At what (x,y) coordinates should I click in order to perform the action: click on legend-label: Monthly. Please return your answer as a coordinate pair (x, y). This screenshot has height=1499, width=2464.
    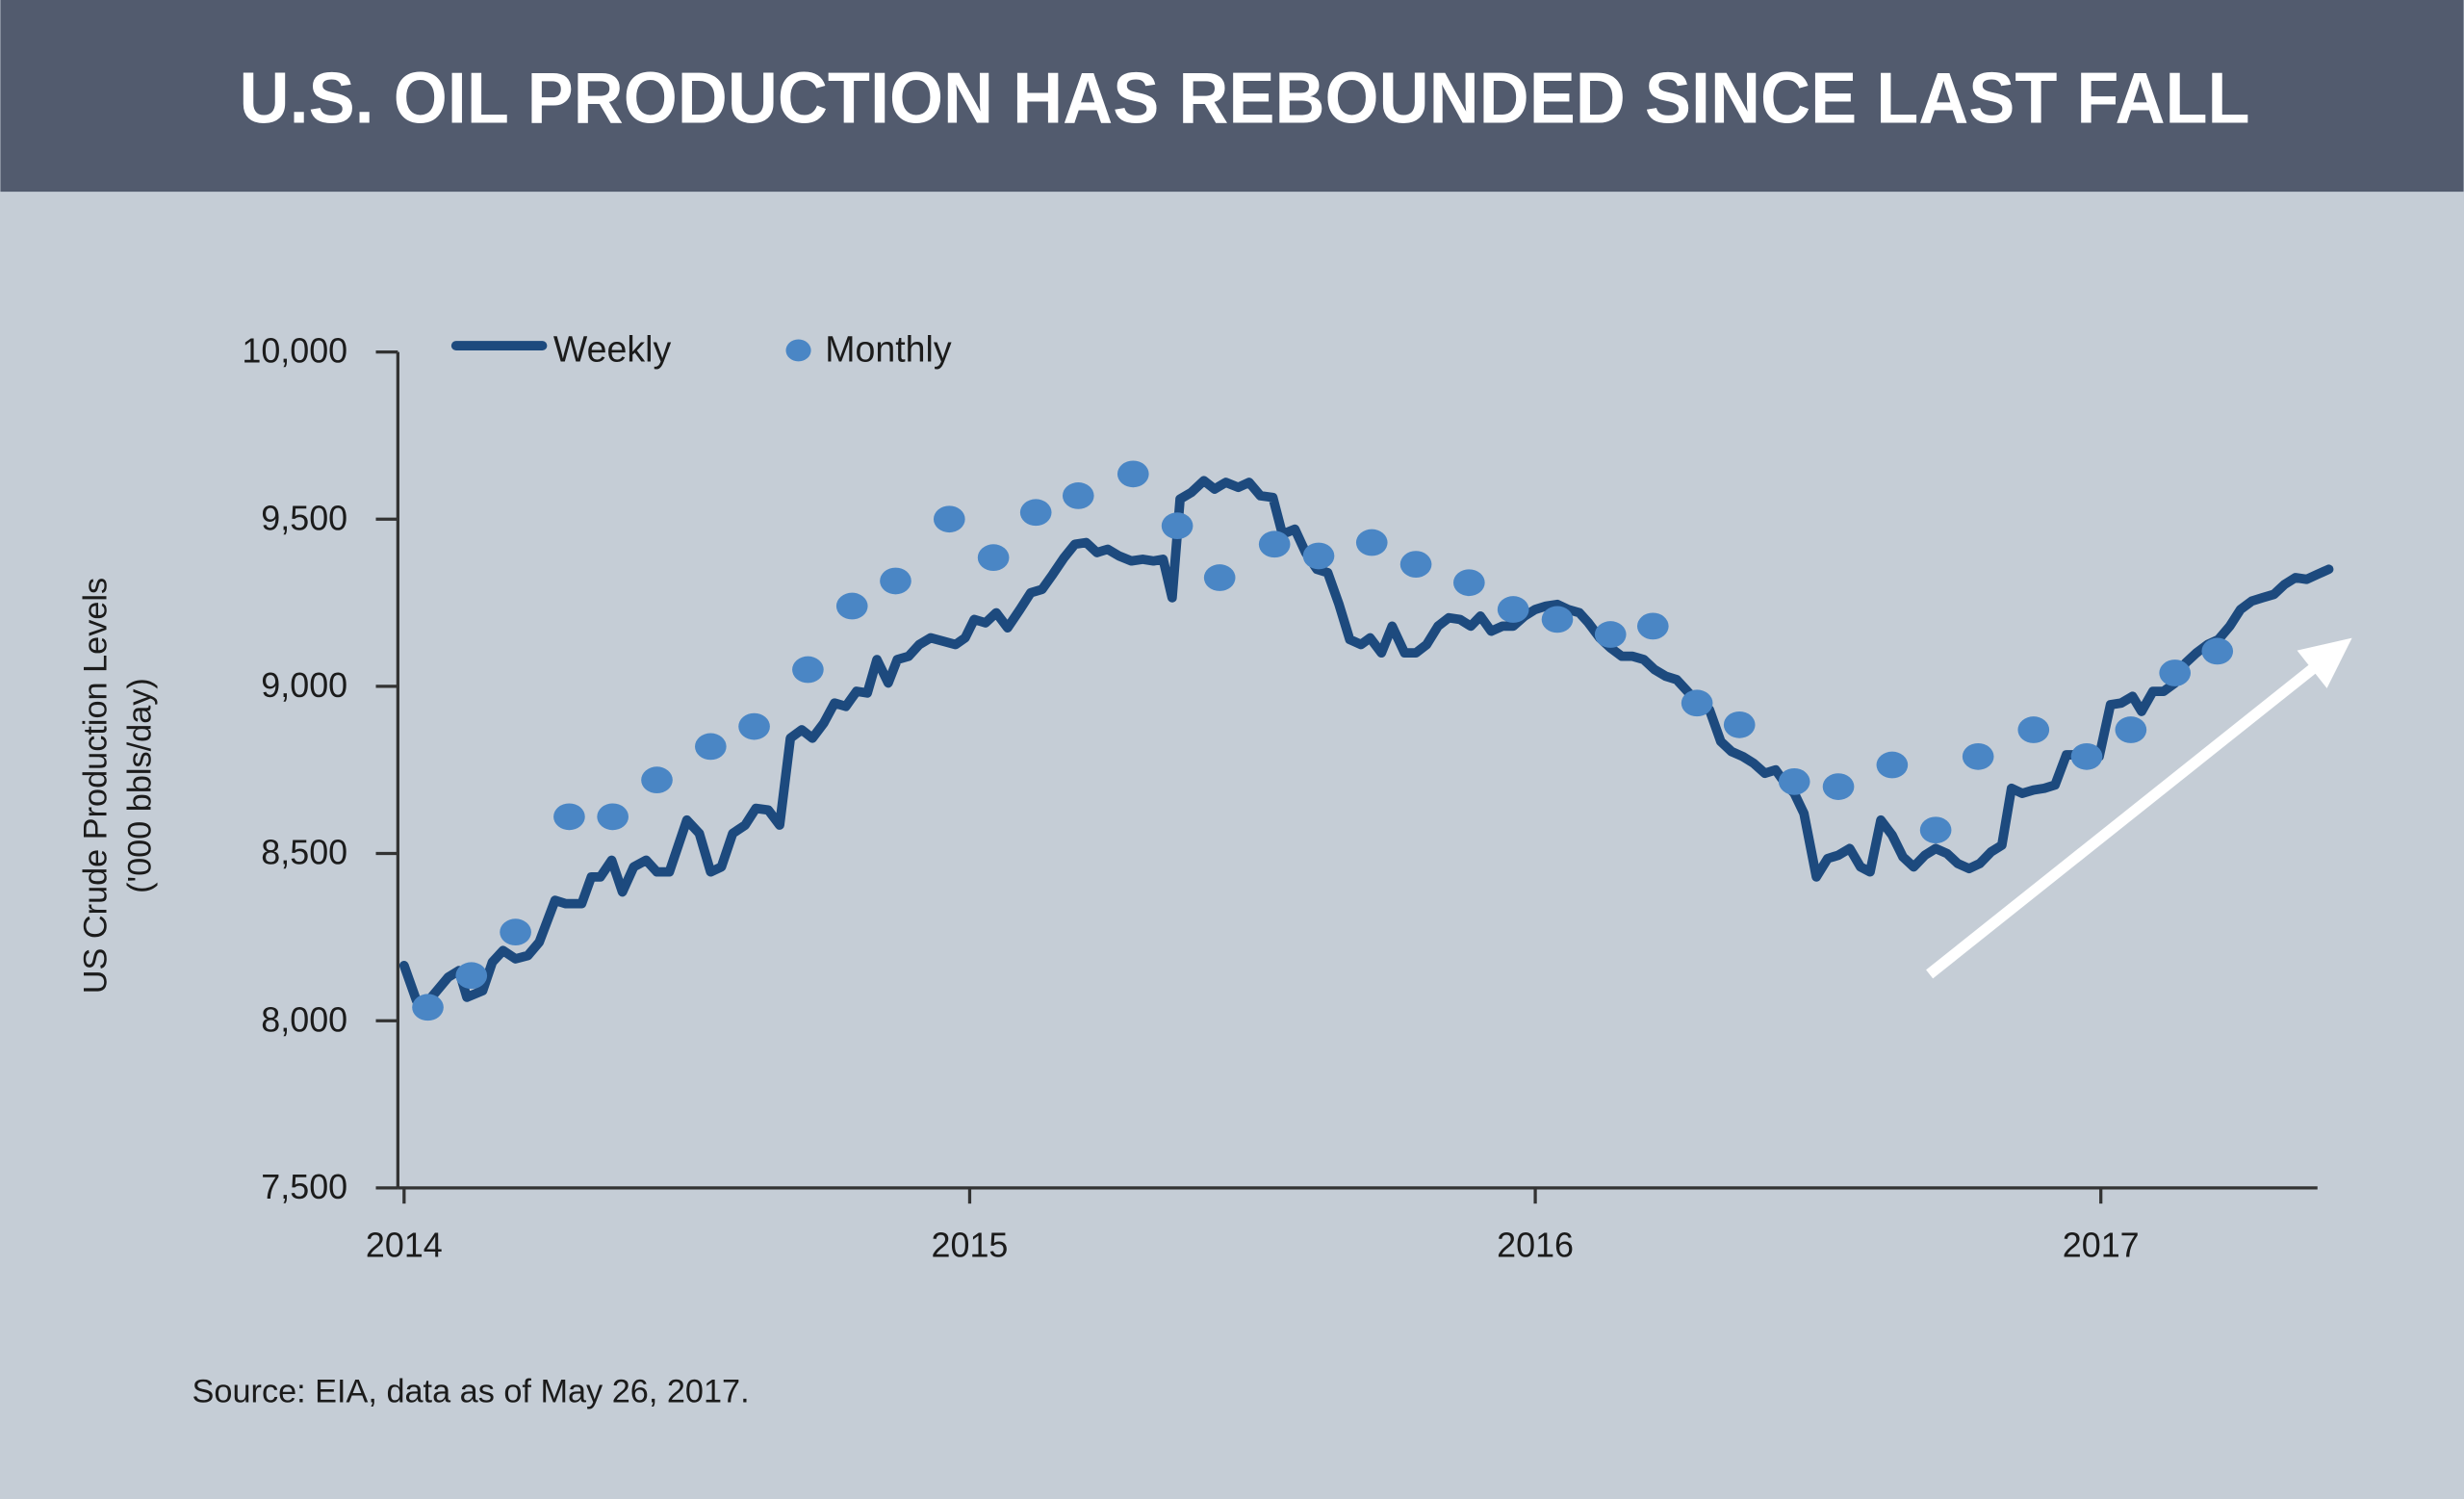
    Looking at the image, I should click on (888, 348).